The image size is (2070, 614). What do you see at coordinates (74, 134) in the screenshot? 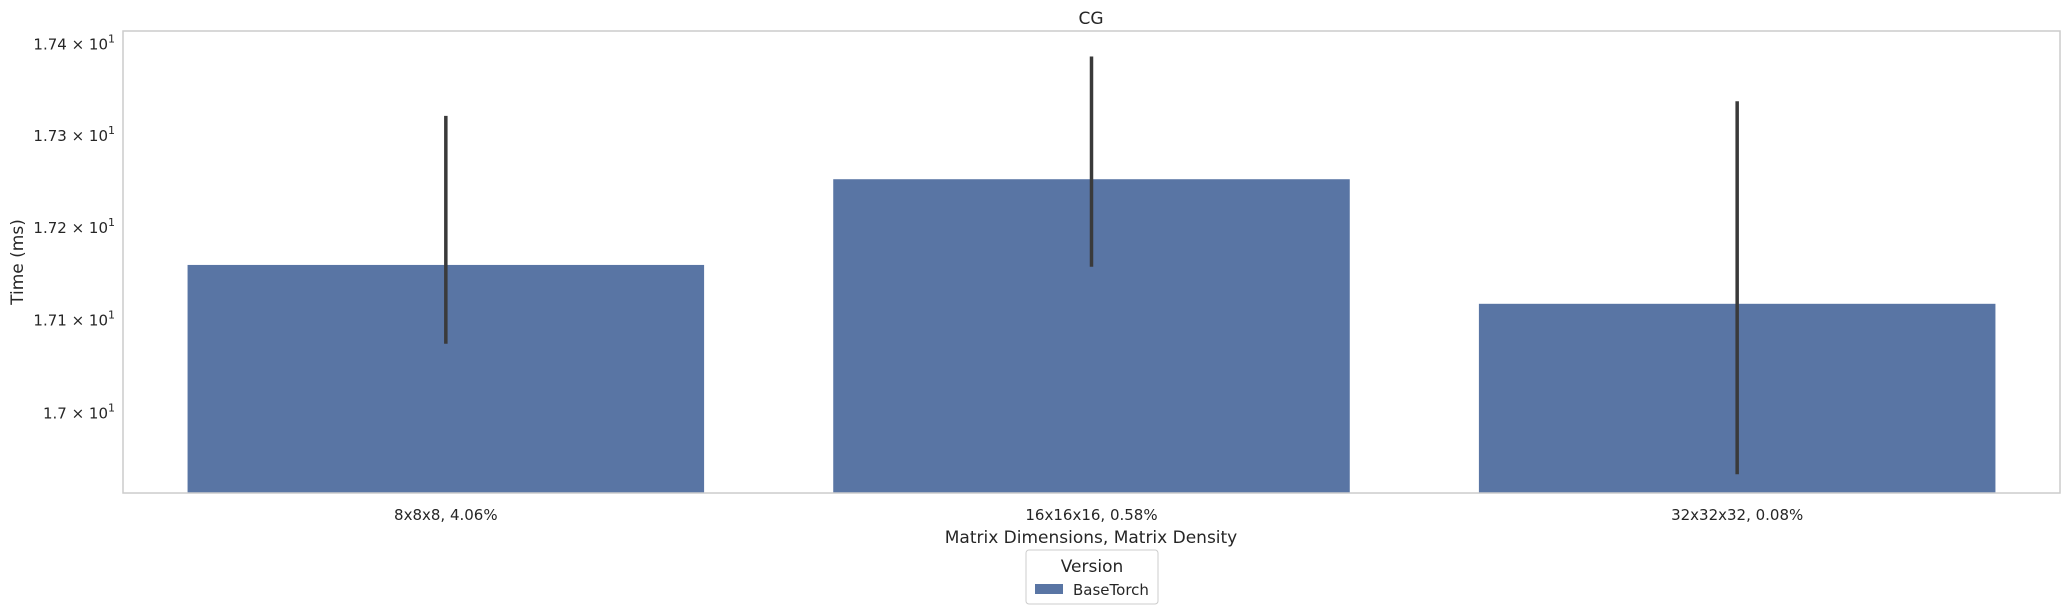
I see `y-tick-label-4: 1.73 × 101` at bounding box center [74, 134].